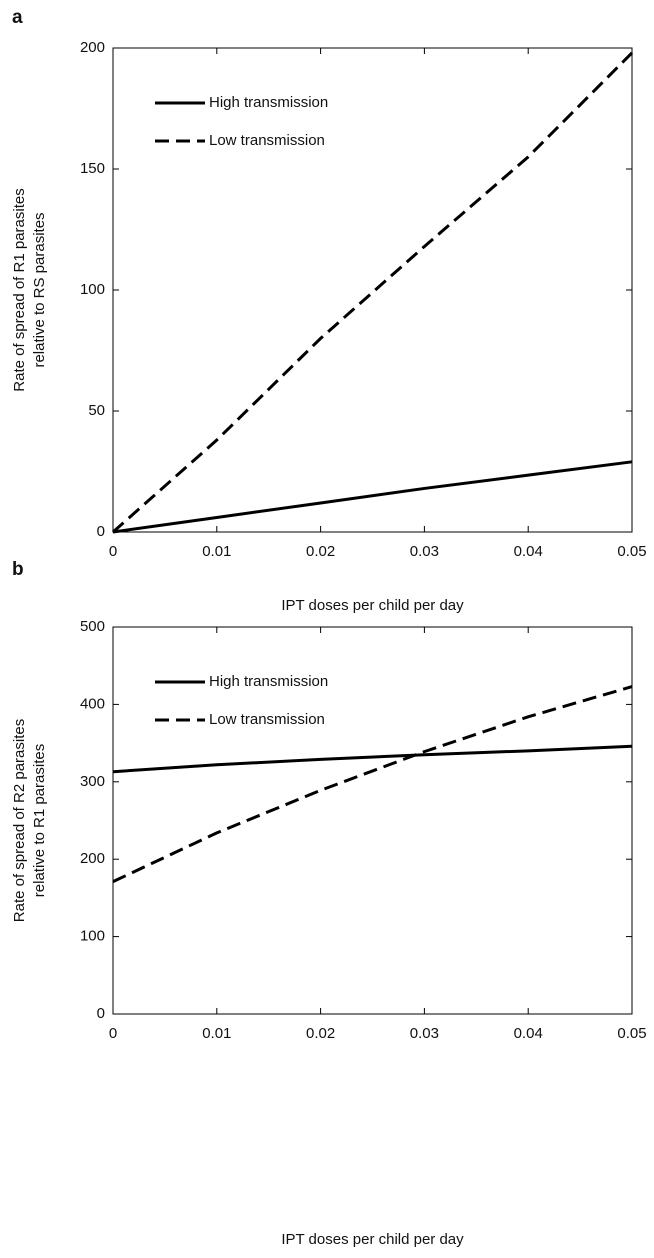 The image size is (654, 1258). Describe the element at coordinates (92, 781) in the screenshot. I see `y-tick-label: 300` at that location.